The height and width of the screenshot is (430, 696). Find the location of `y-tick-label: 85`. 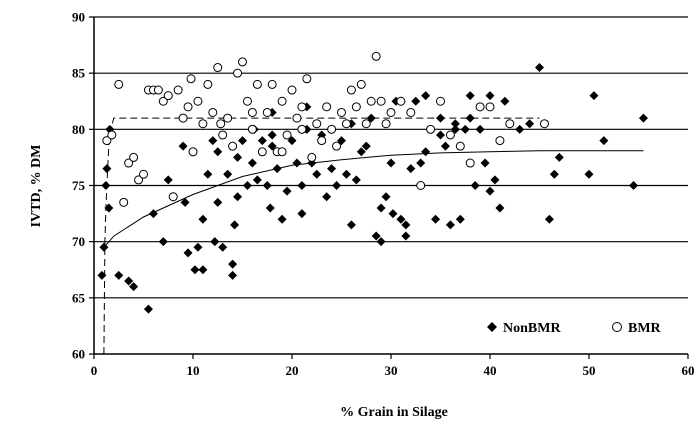

y-tick-label: 85 is located at coordinates (79, 73).